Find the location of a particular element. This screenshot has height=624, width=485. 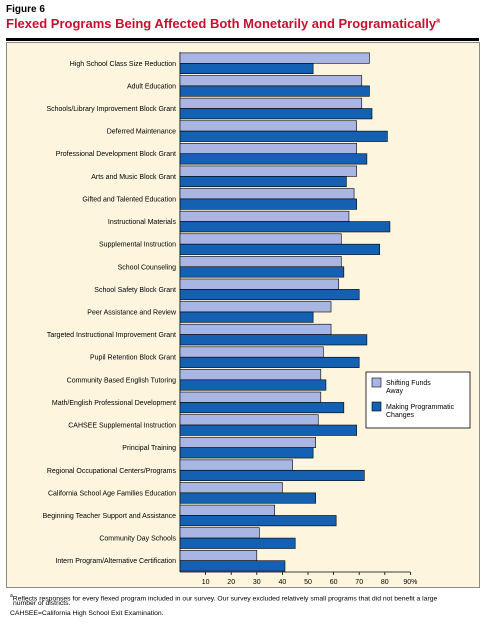

category-label: Beginning Teacher Support and Assistance is located at coordinates (109, 516).